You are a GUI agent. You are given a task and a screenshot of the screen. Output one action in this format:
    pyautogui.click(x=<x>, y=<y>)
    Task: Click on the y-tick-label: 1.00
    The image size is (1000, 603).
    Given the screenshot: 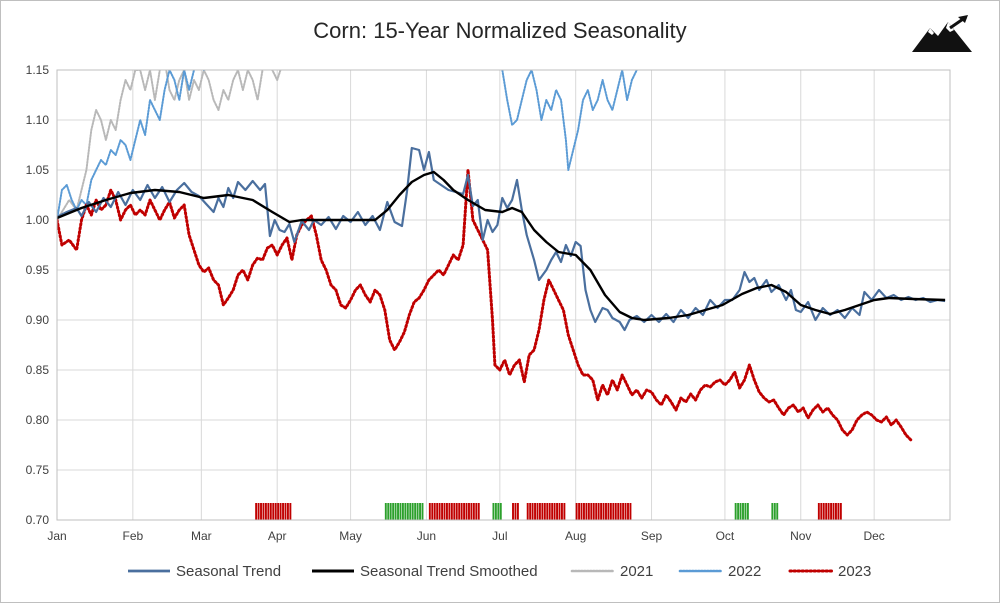 What is the action you would take?
    pyautogui.click(x=38, y=220)
    